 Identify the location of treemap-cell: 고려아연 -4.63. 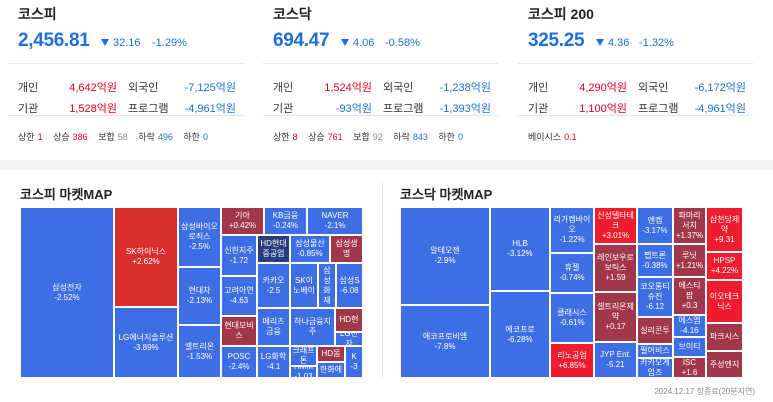
(239, 296).